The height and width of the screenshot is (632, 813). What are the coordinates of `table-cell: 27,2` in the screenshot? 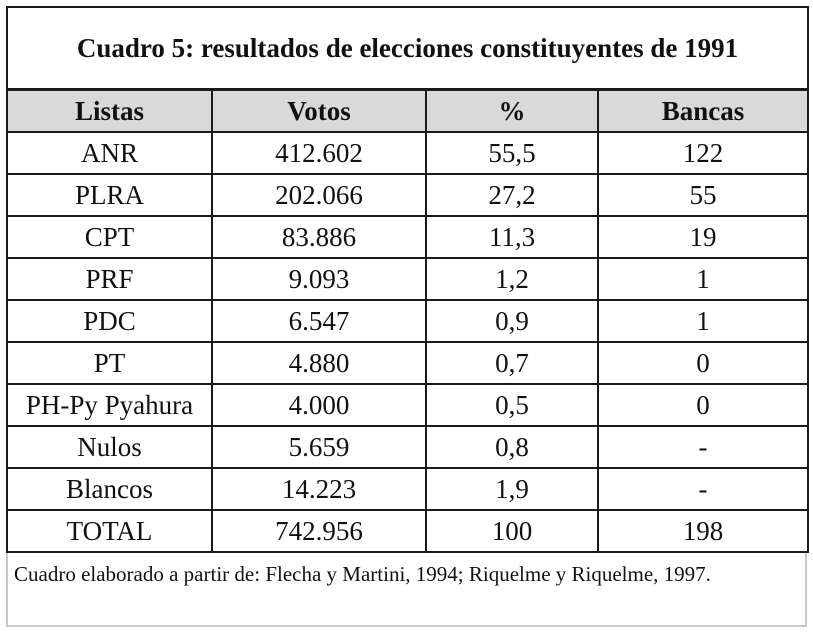 It's located at (512, 195).